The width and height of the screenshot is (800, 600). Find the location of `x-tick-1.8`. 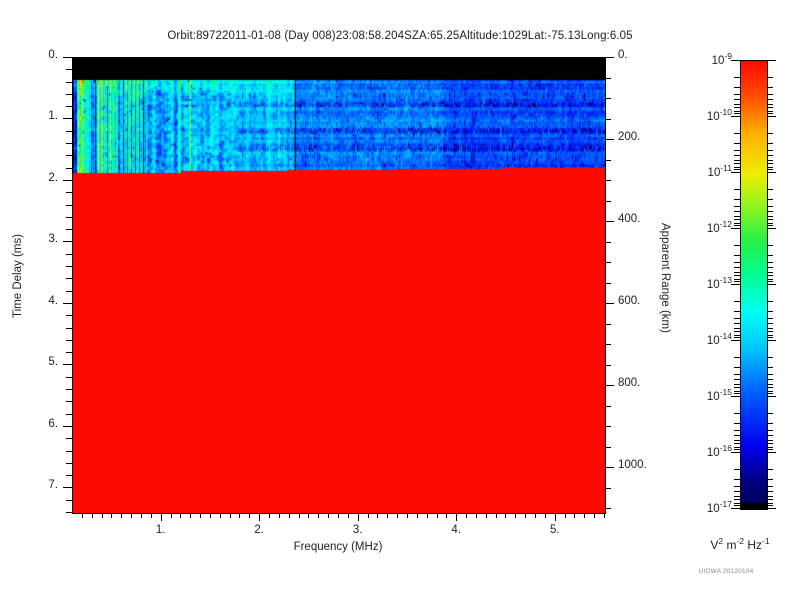

x-tick-1.8 is located at coordinates (240, 515).